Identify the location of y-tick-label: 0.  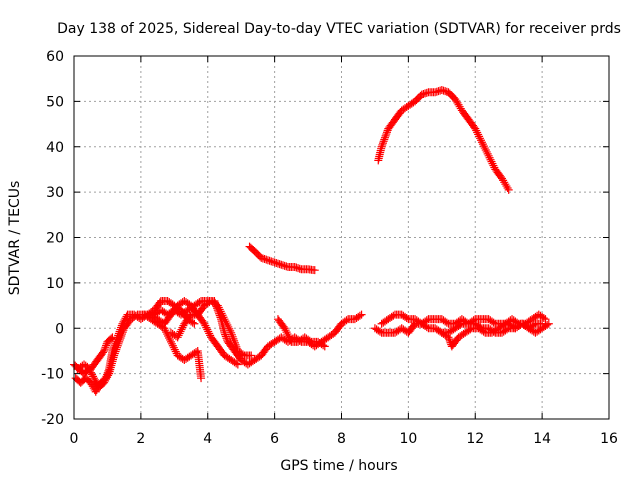
(59, 329).